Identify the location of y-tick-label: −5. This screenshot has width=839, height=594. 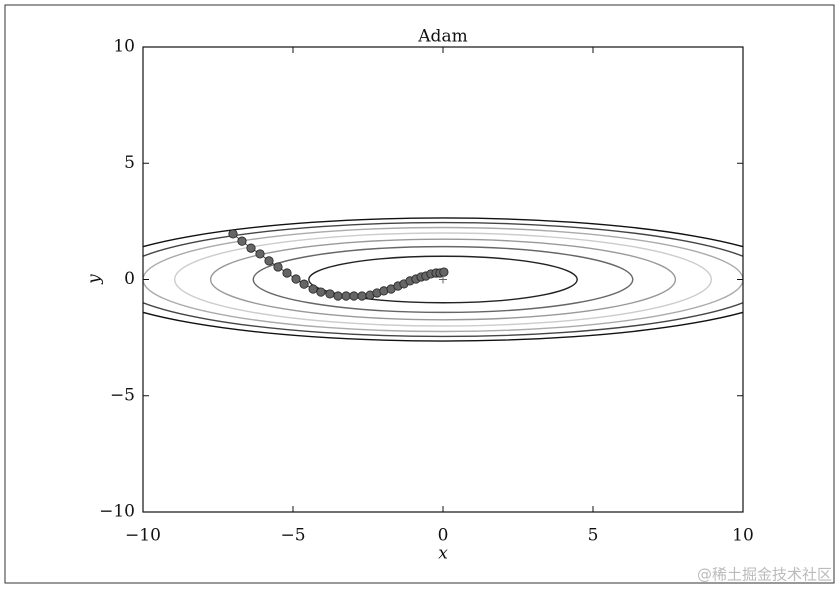
(122, 395).